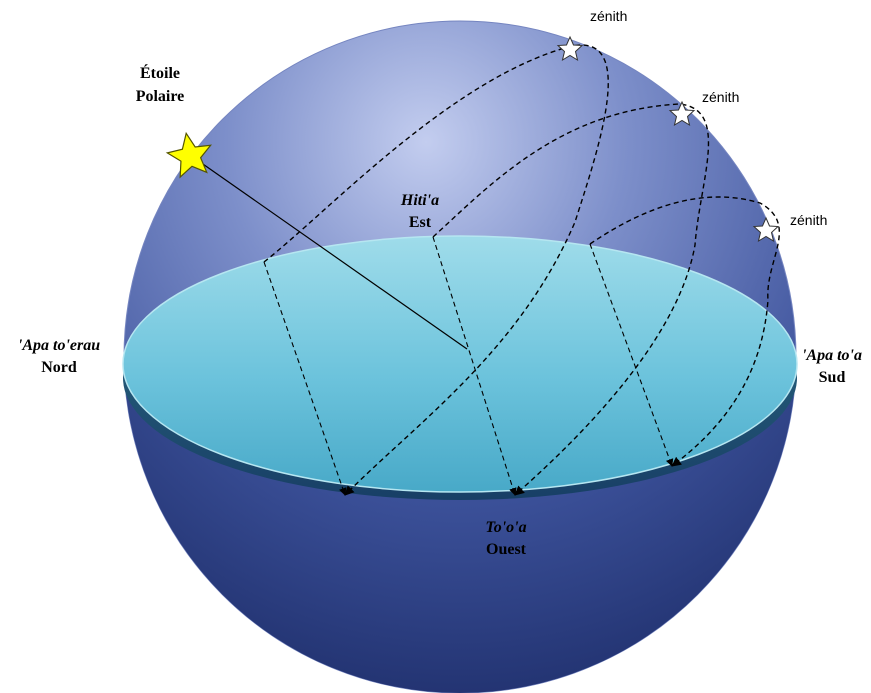 The image size is (871, 693). What do you see at coordinates (832, 377) in the screenshot?
I see `south-label: Sud` at bounding box center [832, 377].